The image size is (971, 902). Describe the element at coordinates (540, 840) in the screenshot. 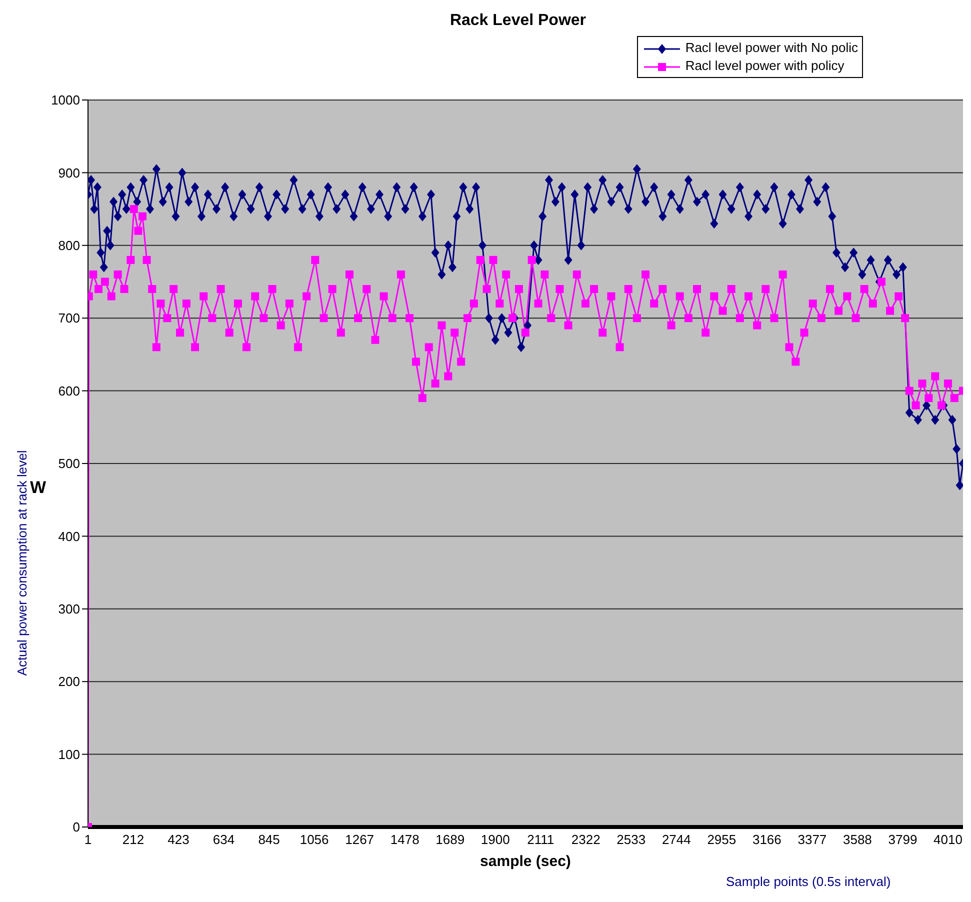

I see `x-tick-label: 2111` at that location.